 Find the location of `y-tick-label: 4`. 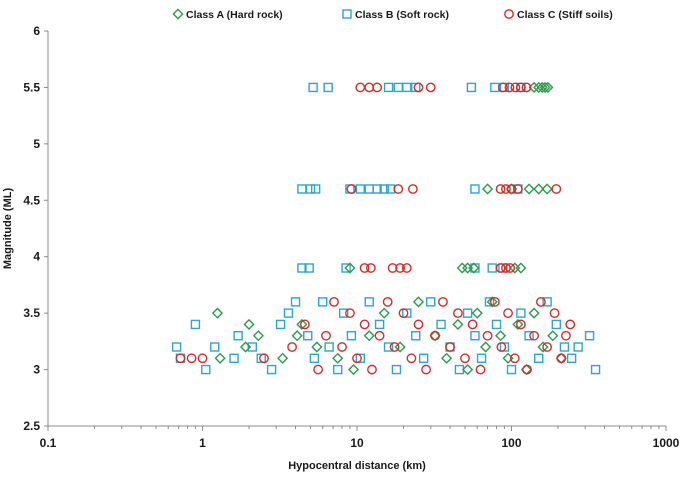

y-tick-label: 4 is located at coordinates (36, 257).